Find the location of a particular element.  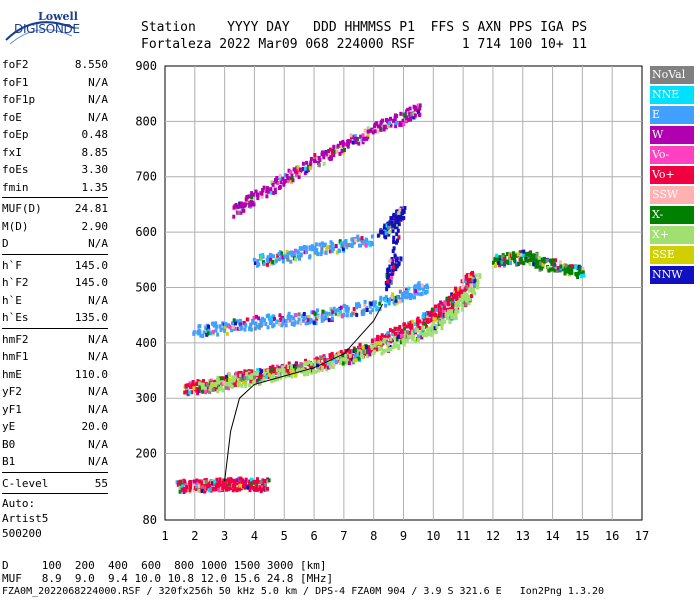

param-value: 8.85 is located at coordinates (95, 152).